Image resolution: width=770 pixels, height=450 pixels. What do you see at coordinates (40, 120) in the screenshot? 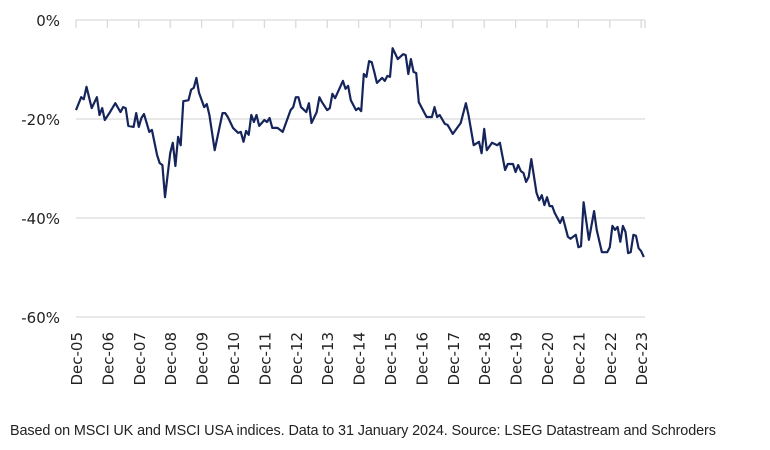
I see `y-tick-label: -20%` at bounding box center [40, 120].